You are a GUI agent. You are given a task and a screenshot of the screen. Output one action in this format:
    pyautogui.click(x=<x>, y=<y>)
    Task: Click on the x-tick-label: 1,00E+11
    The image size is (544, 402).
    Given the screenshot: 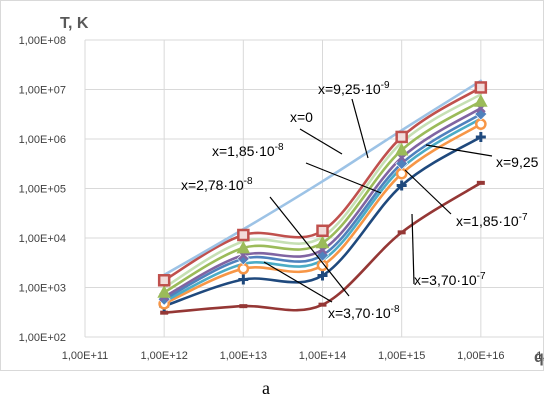 What is the action you would take?
    pyautogui.click(x=85, y=356)
    